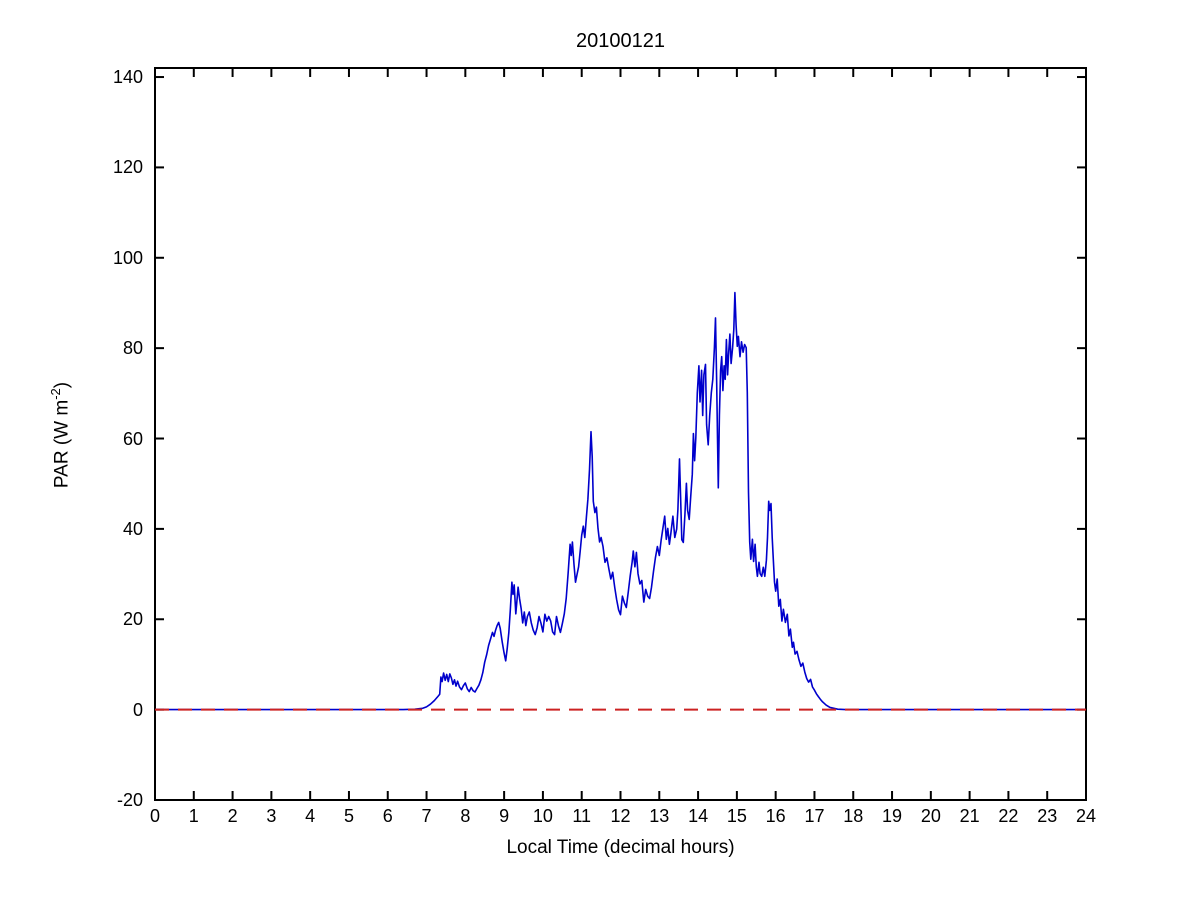 The height and width of the screenshot is (900, 1200). Describe the element at coordinates (132, 438) in the screenshot. I see `y-tick-label: 60` at that location.